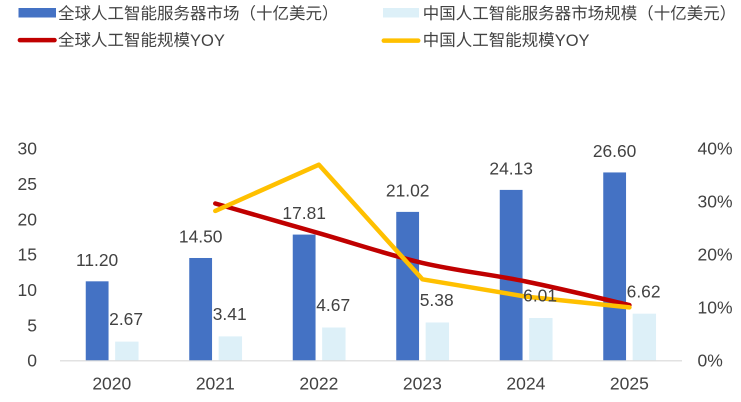 The height and width of the screenshot is (402, 741). I want to click on svg-text: 24.13, so click(511, 168).